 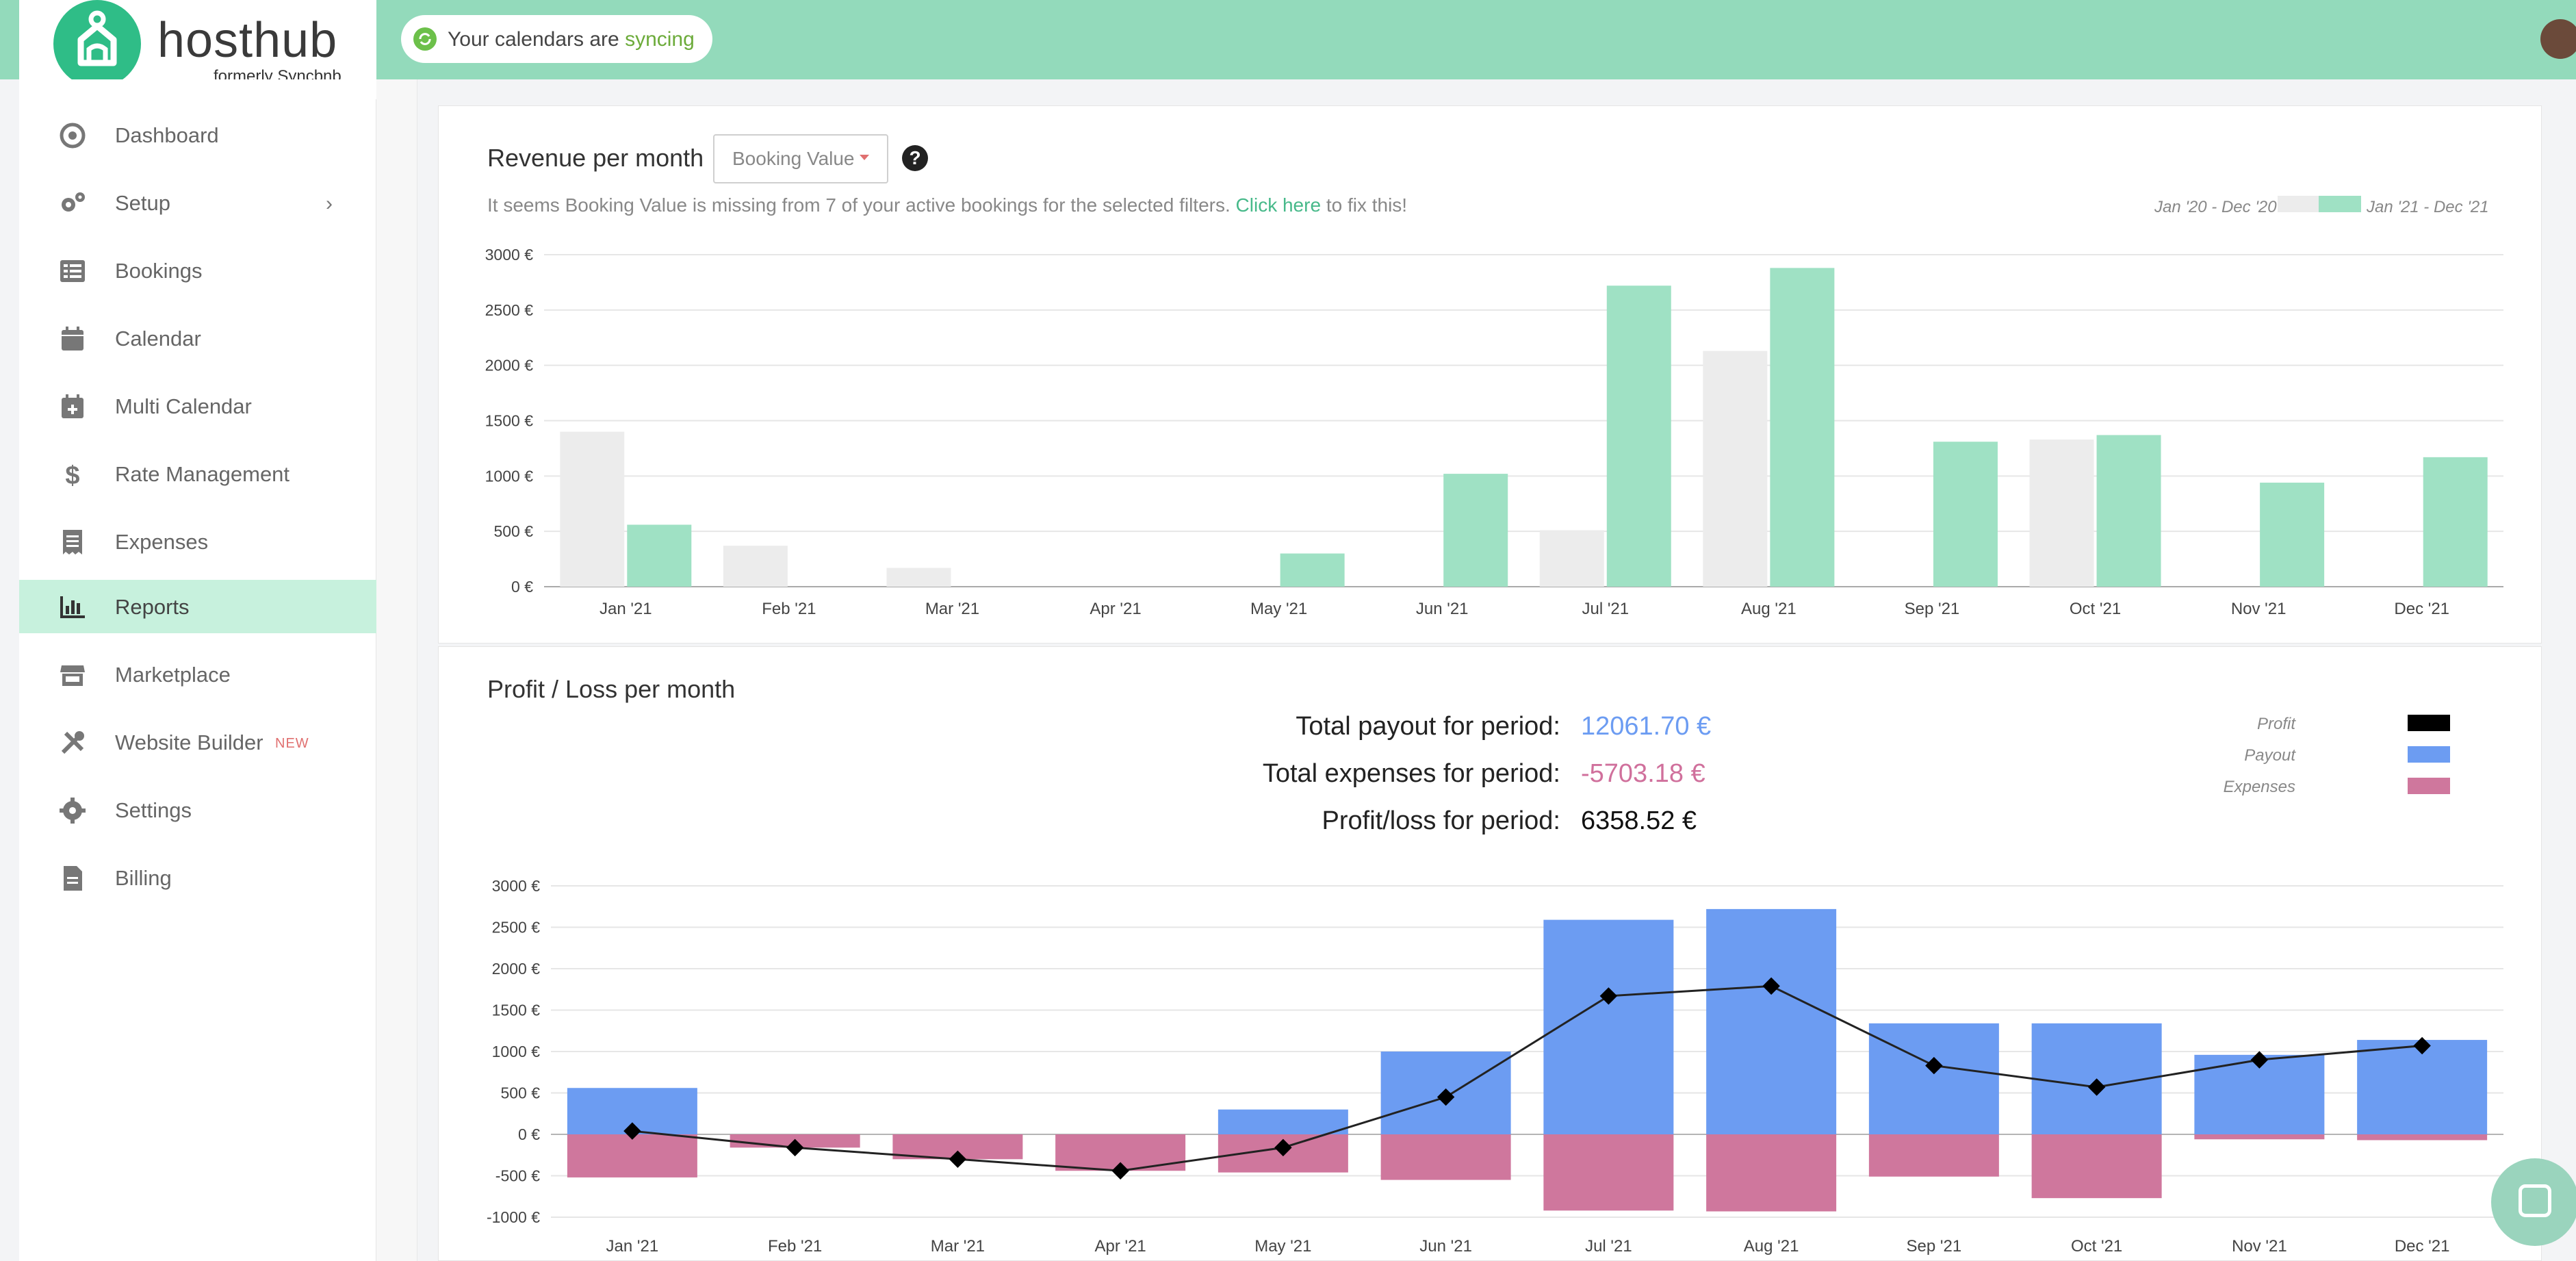 I want to click on x-tick-label: Feb '21, so click(x=795, y=1246).